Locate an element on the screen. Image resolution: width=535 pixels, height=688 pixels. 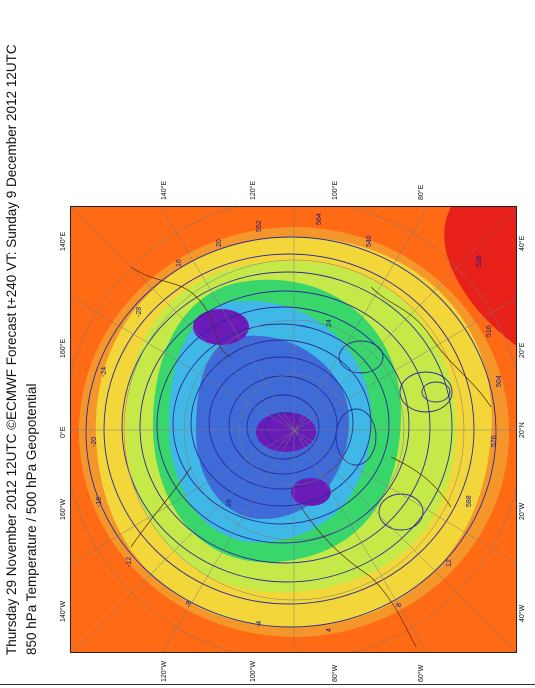
tick-bottom-2: 100°W is located at coordinates (253, 671).